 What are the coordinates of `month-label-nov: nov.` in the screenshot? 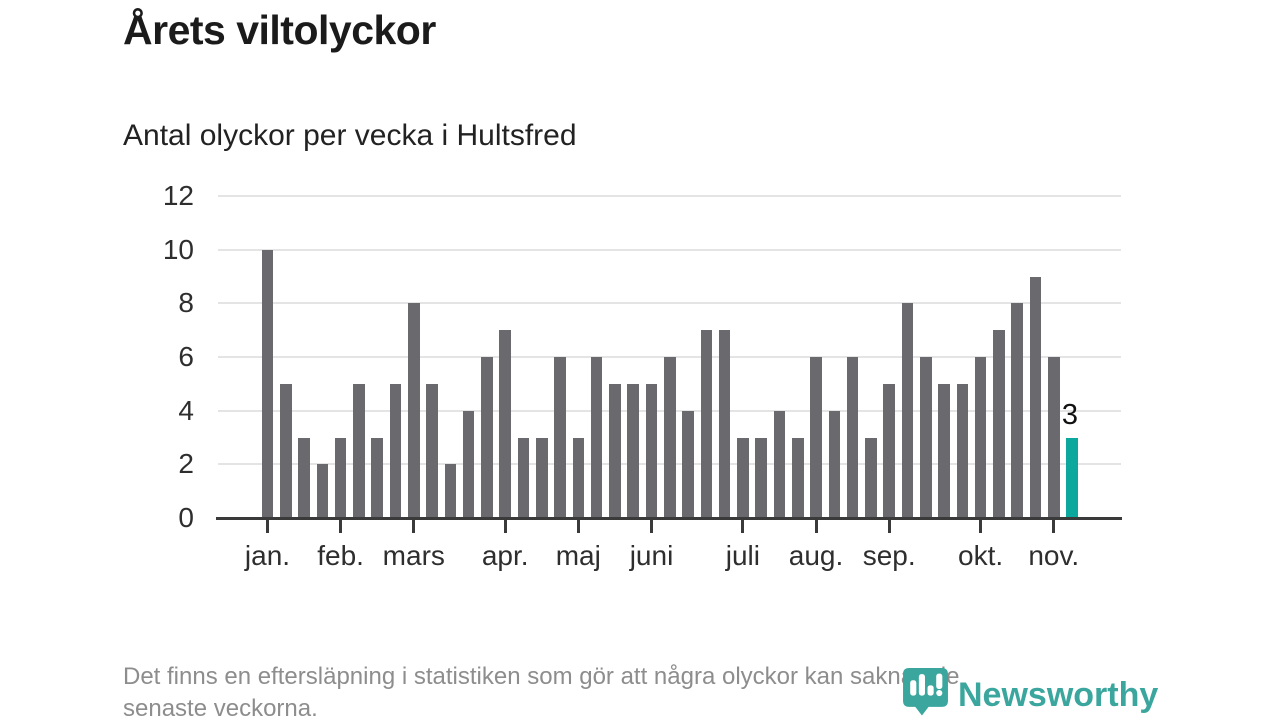 It's located at (1054, 555).